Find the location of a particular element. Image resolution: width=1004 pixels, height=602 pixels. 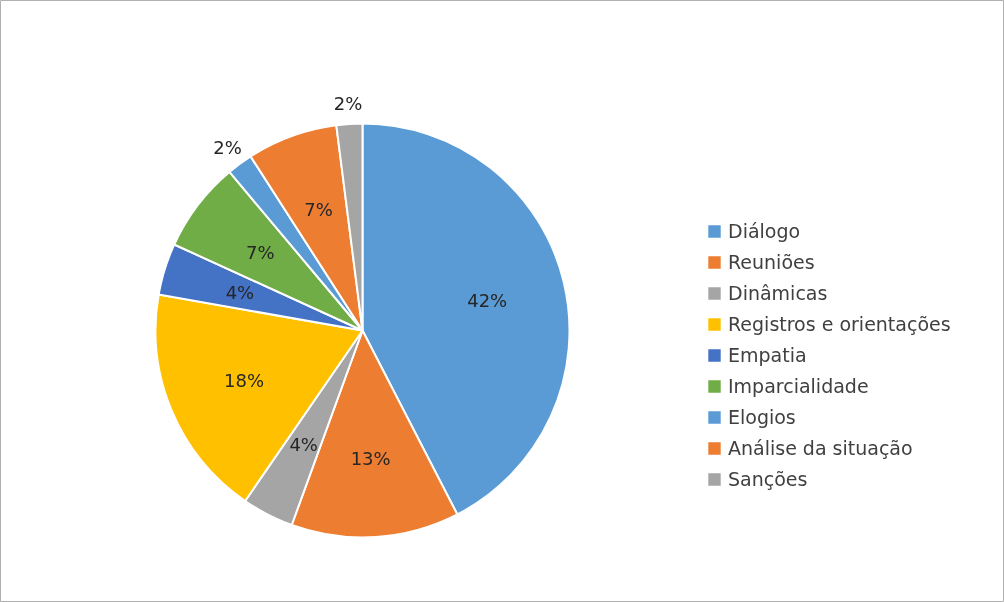

data-label: 13% is located at coordinates (370, 459).